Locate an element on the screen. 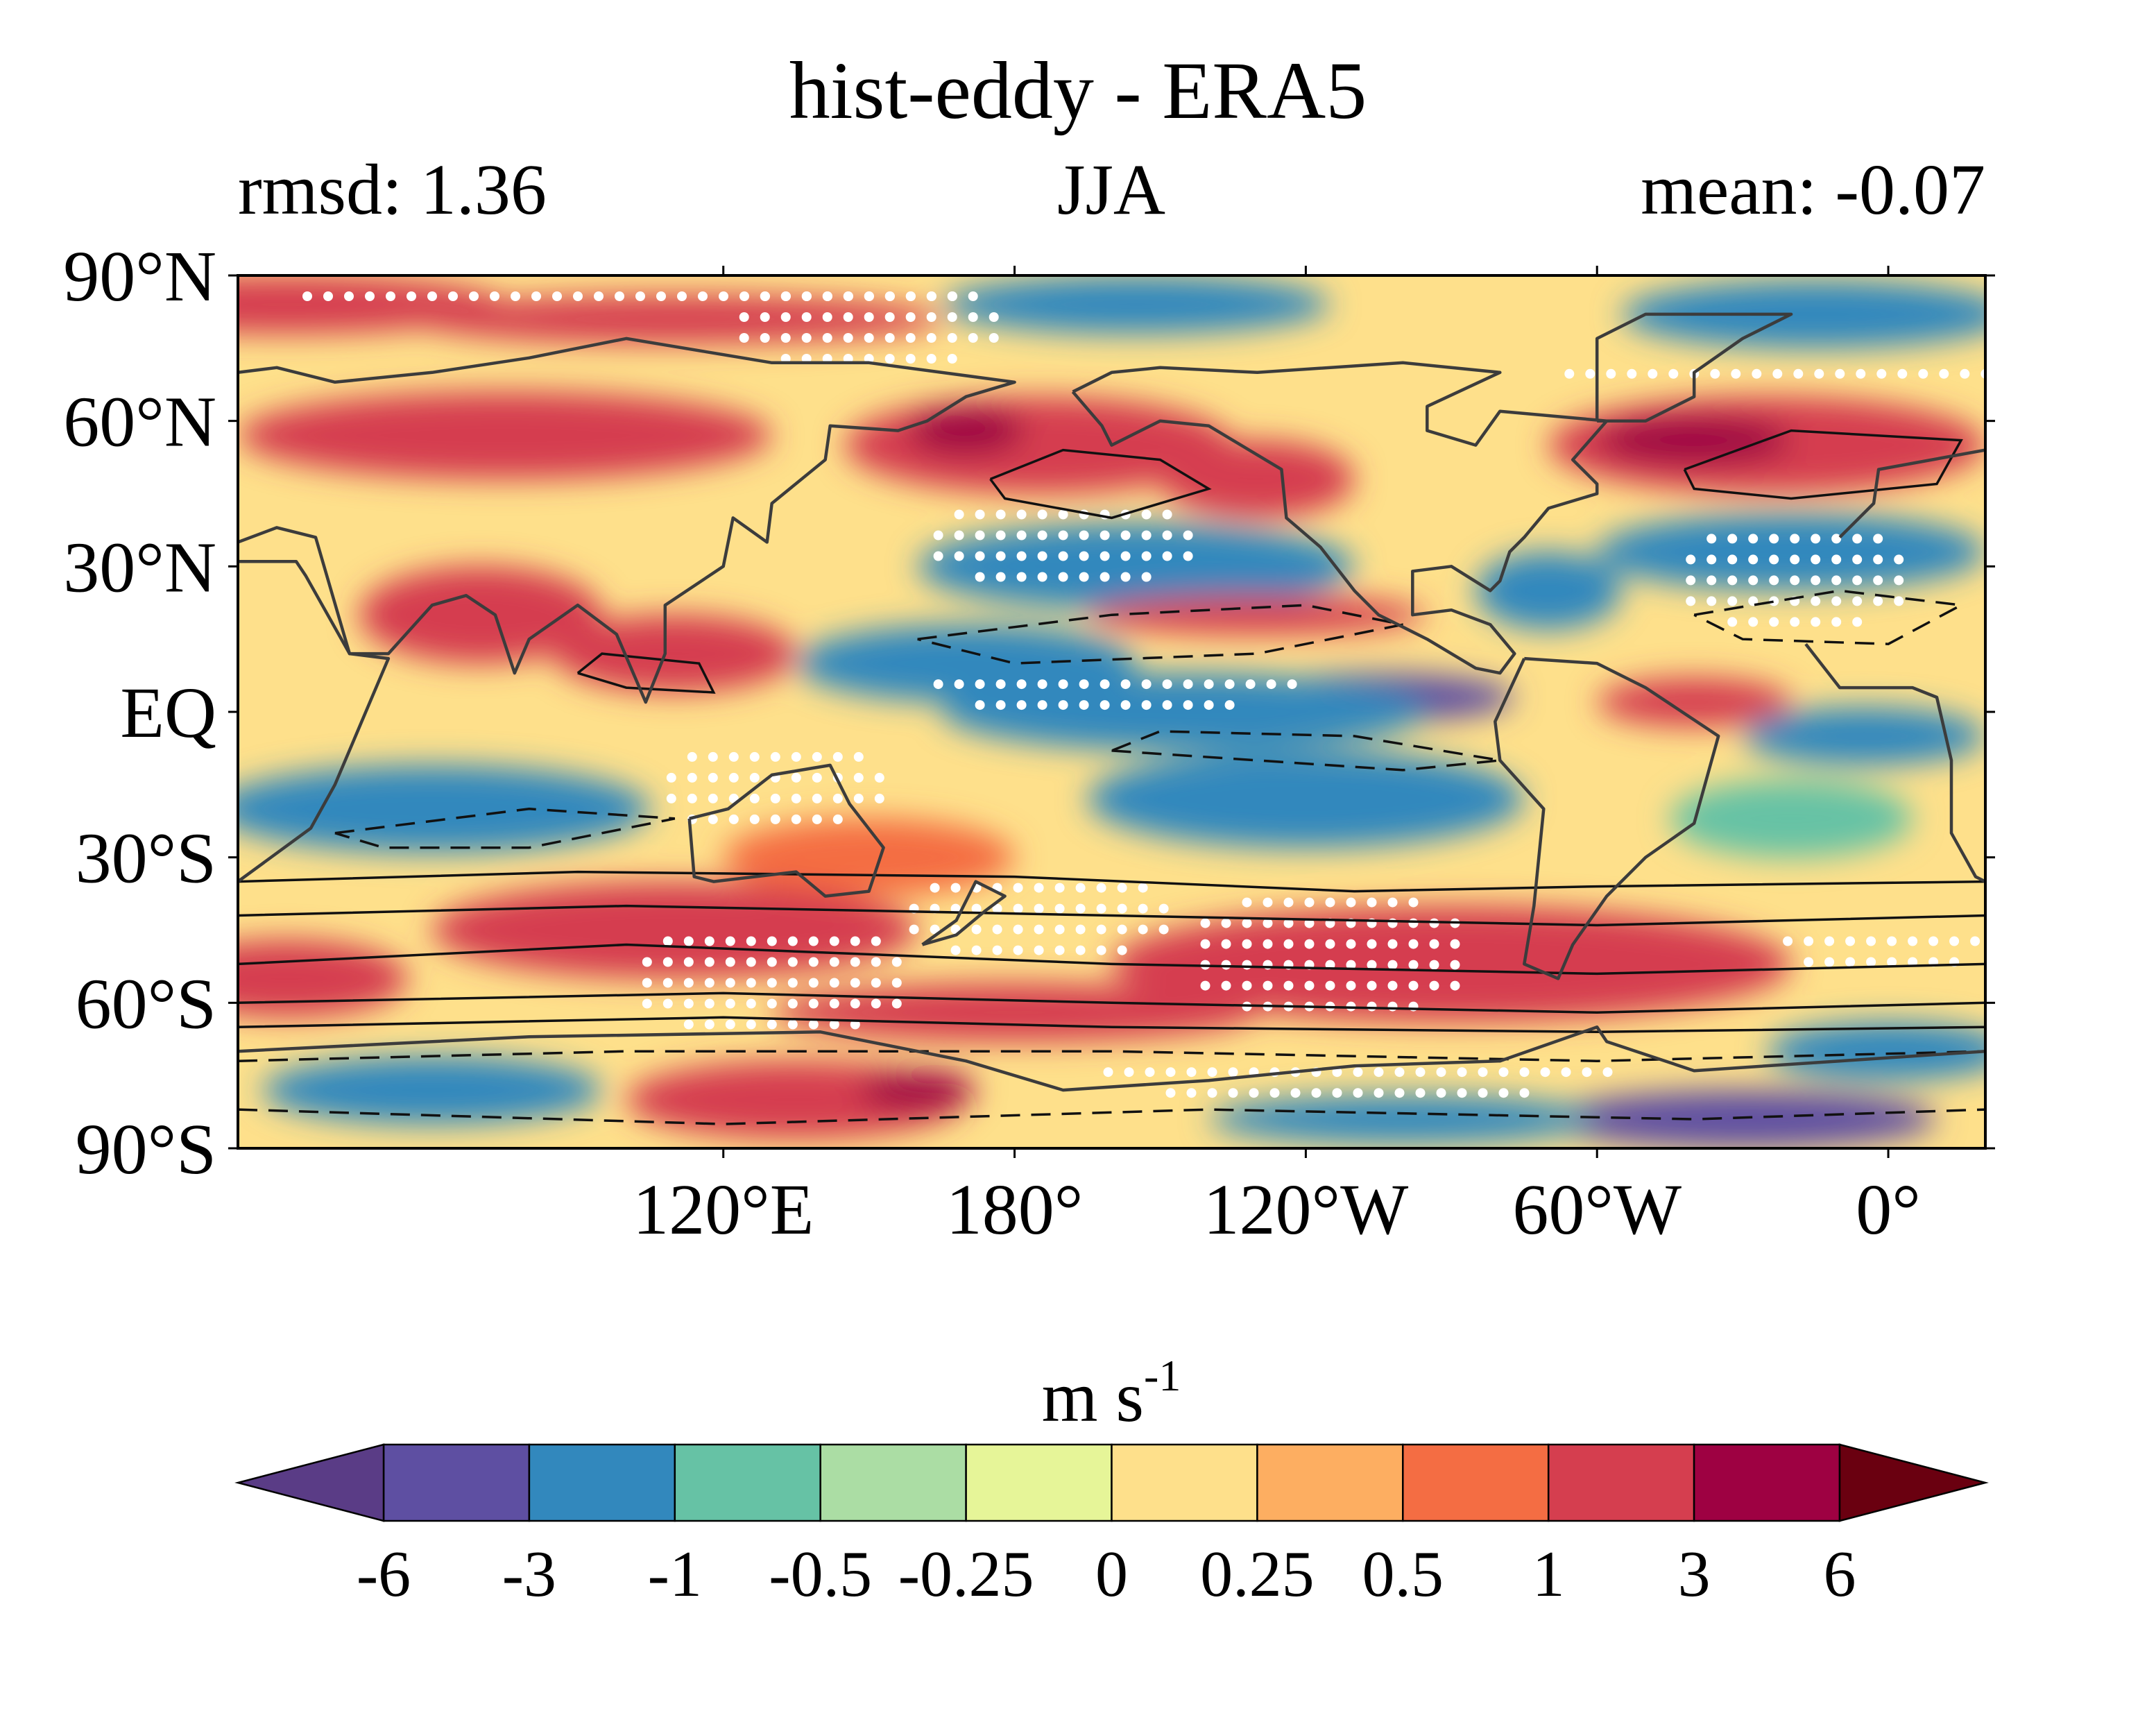 Image resolution: width=2156 pixels, height=1720 pixels. colorbar-tick-label: 6 is located at coordinates (1840, 1574).